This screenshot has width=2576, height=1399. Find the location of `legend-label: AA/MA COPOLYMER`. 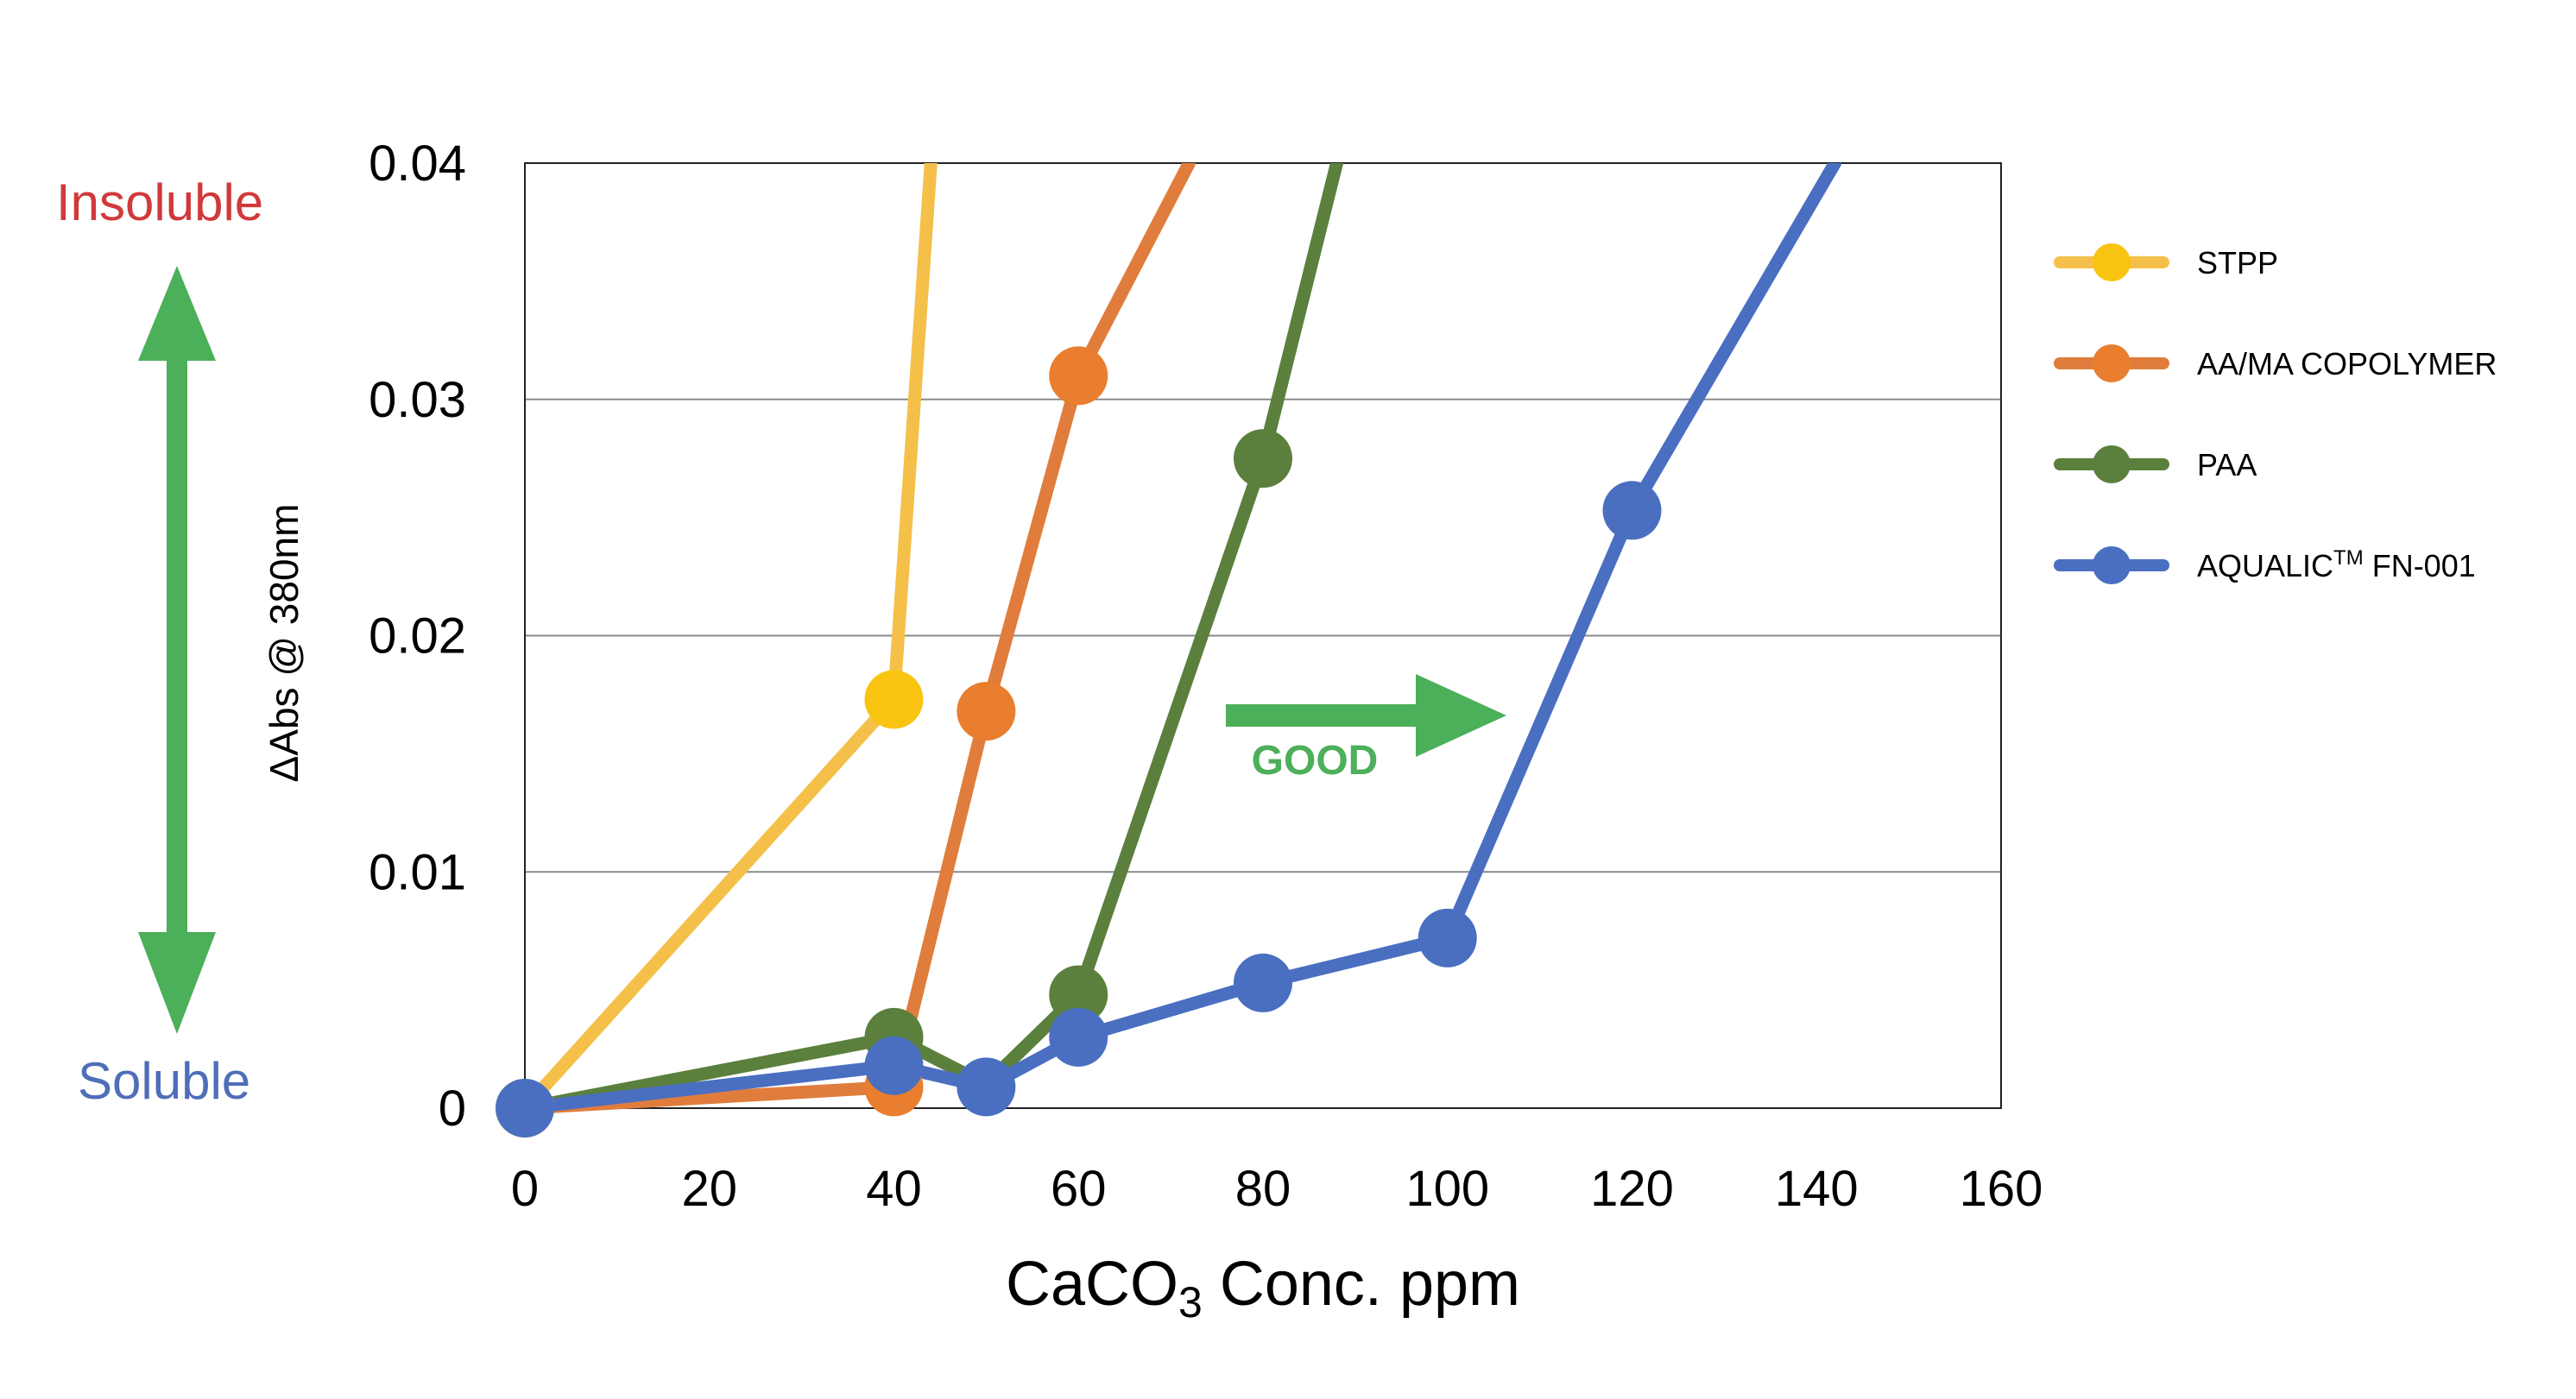

legend-label: AA/MA COPOLYMER is located at coordinates (2347, 363).